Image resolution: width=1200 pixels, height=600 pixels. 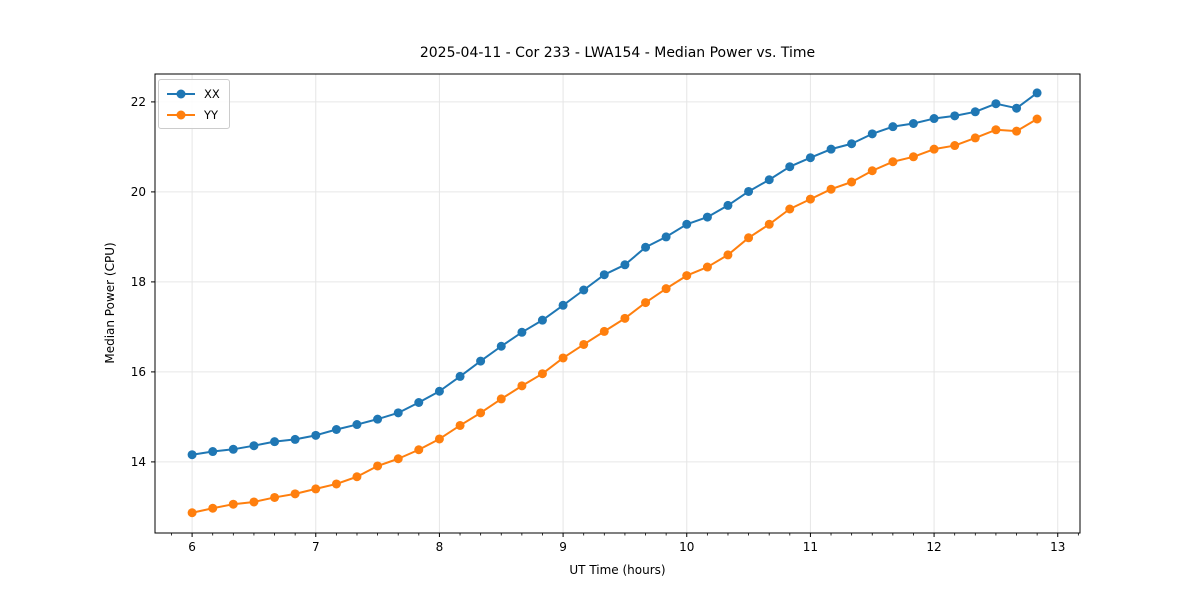 I want to click on legend-item-xx: XX, so click(x=193, y=93).